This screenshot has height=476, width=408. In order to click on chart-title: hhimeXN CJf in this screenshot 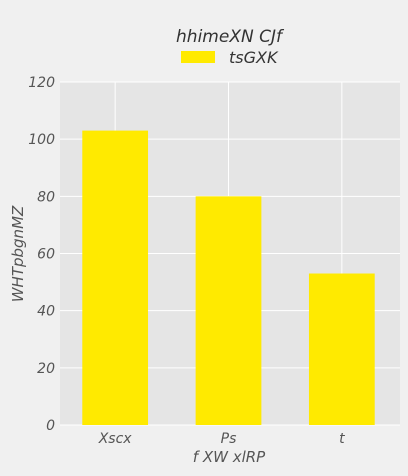, I will do `click(230, 37)`.